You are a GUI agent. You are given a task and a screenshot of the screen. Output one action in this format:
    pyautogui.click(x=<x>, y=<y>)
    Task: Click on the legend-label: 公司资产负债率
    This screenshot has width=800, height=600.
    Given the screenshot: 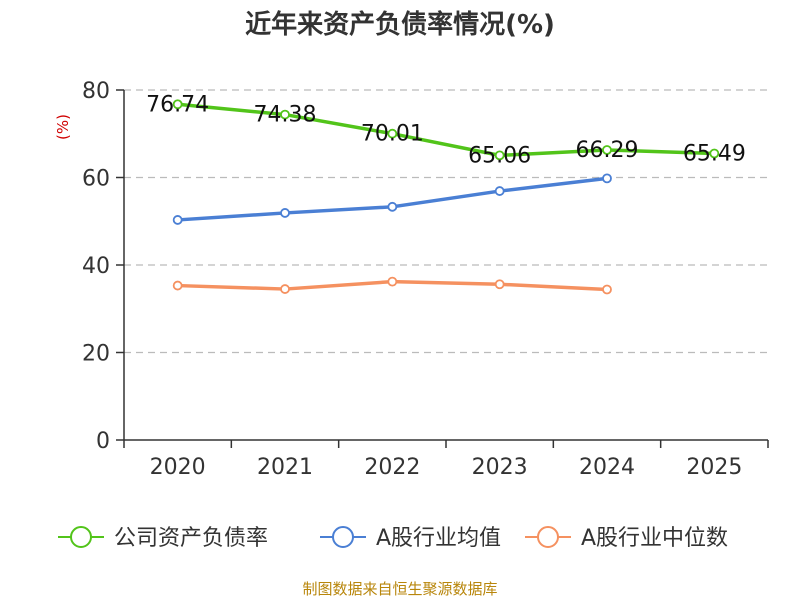 What is the action you would take?
    pyautogui.click(x=191, y=538)
    